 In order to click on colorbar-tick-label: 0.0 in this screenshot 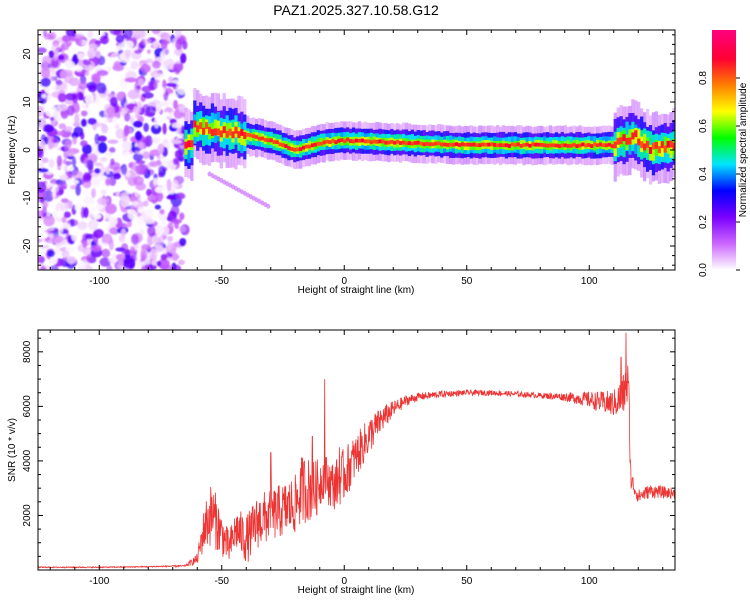, I will do `click(703, 270)`.